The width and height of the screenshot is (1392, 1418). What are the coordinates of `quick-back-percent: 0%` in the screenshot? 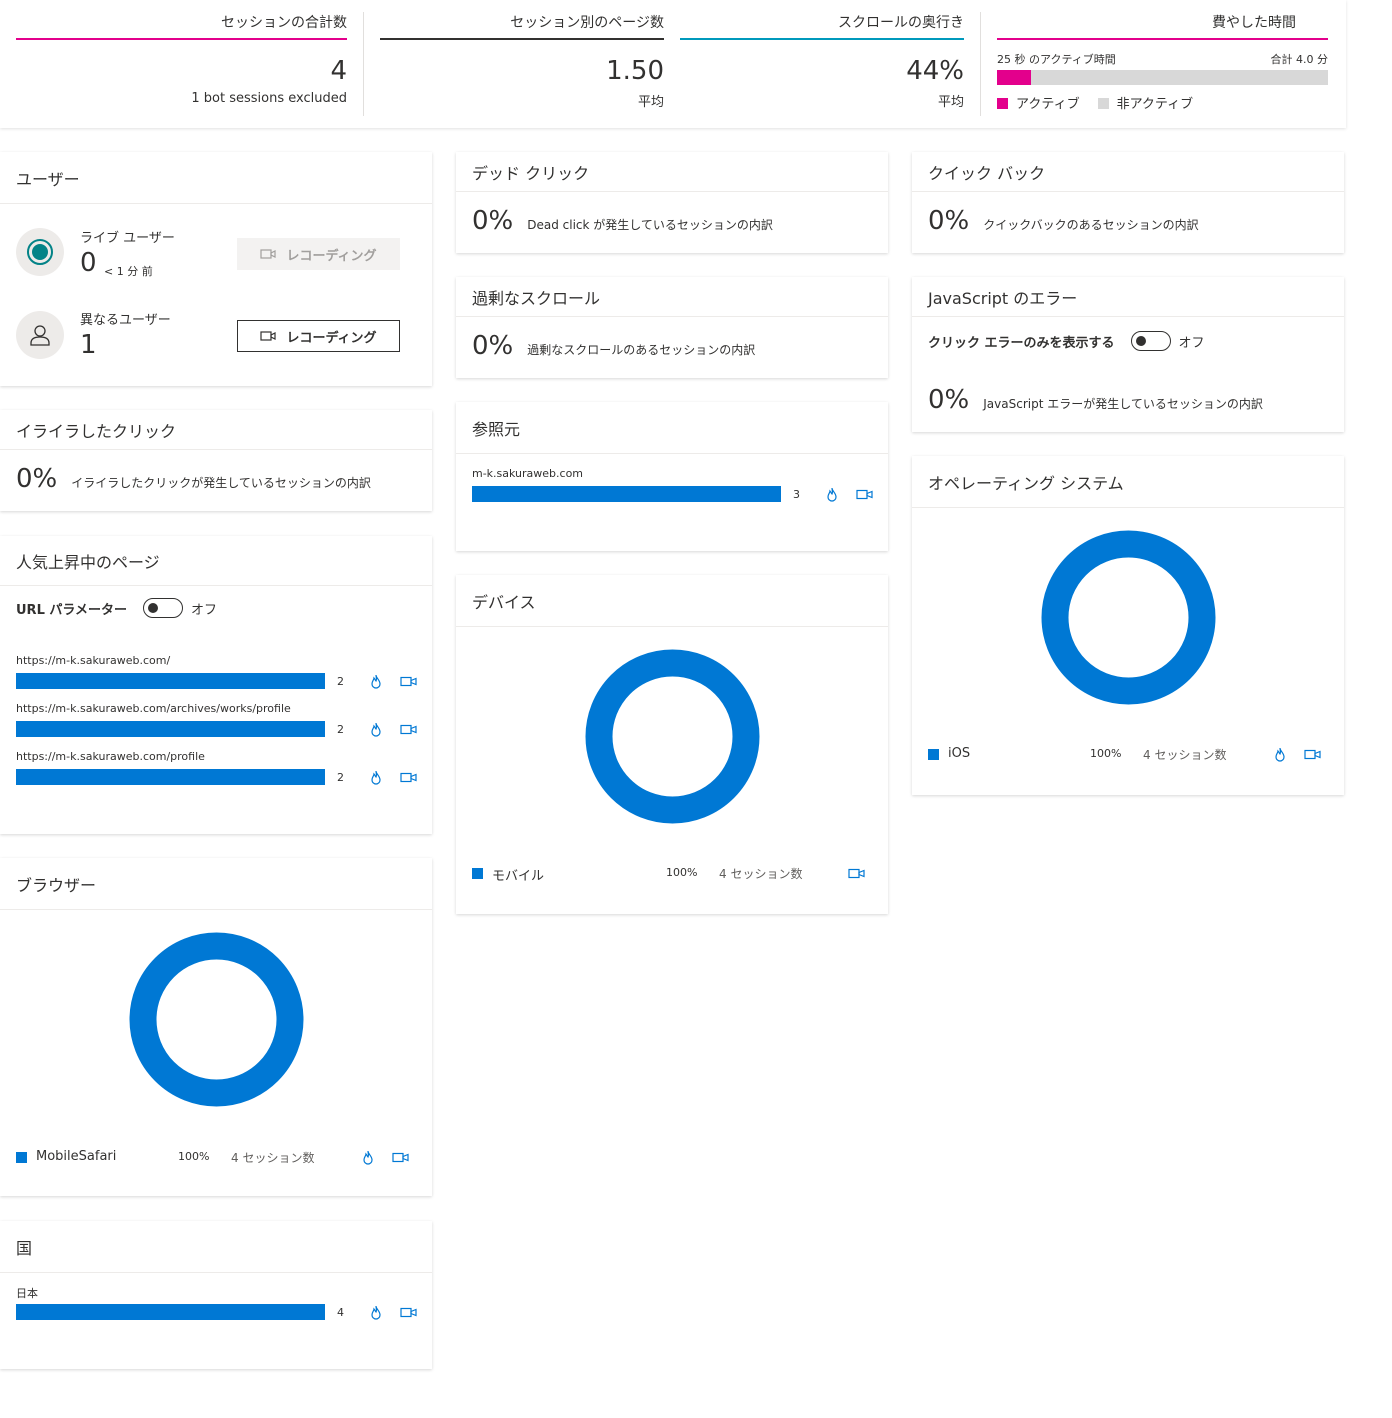 It's located at (949, 221).